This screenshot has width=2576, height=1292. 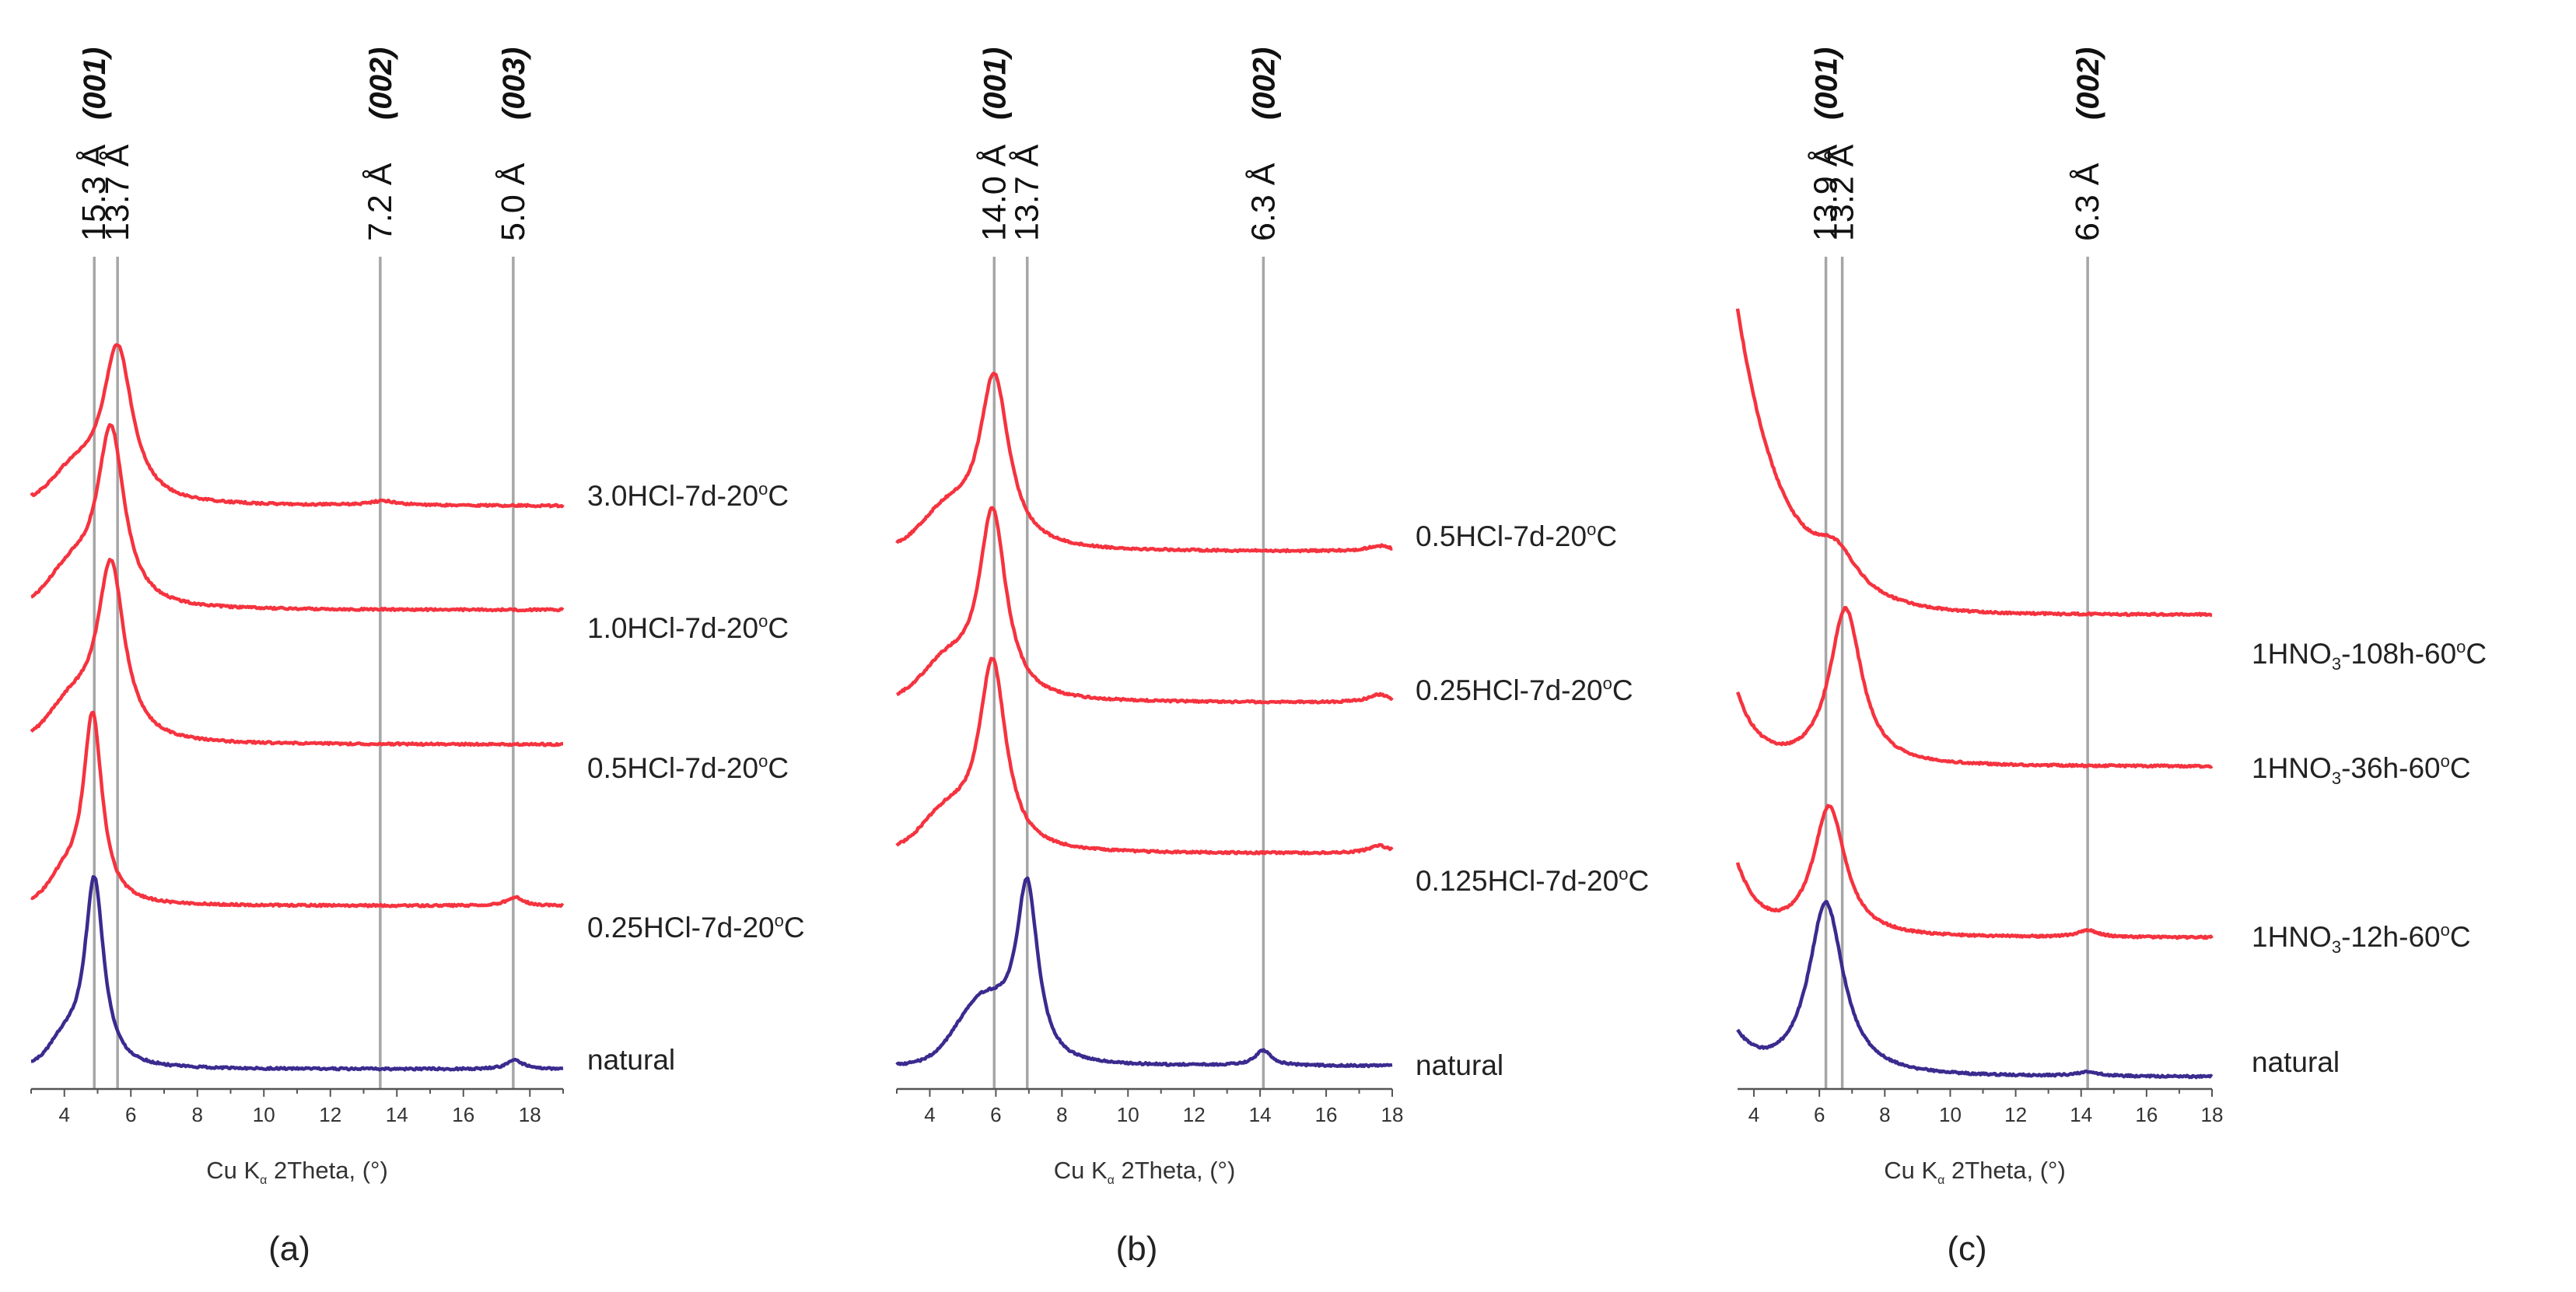 What do you see at coordinates (688, 495) in the screenshot?
I see `series-label: 3.0HCl-7d-20oC` at bounding box center [688, 495].